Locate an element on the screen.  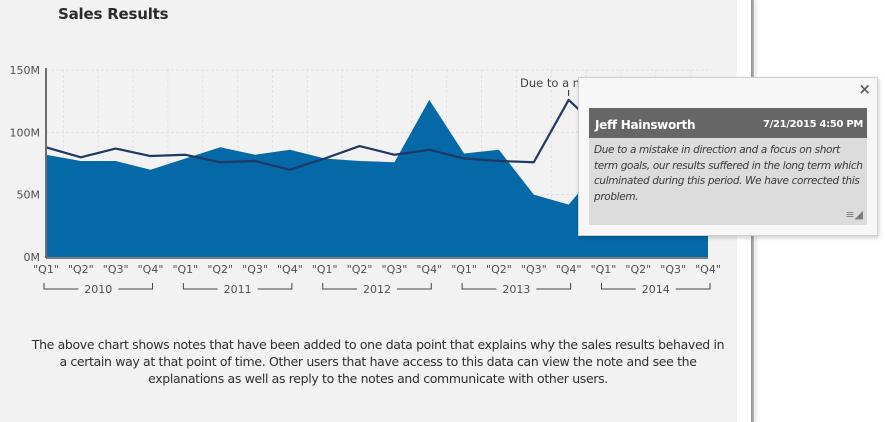
year-label: 2010 is located at coordinates (98, 289).